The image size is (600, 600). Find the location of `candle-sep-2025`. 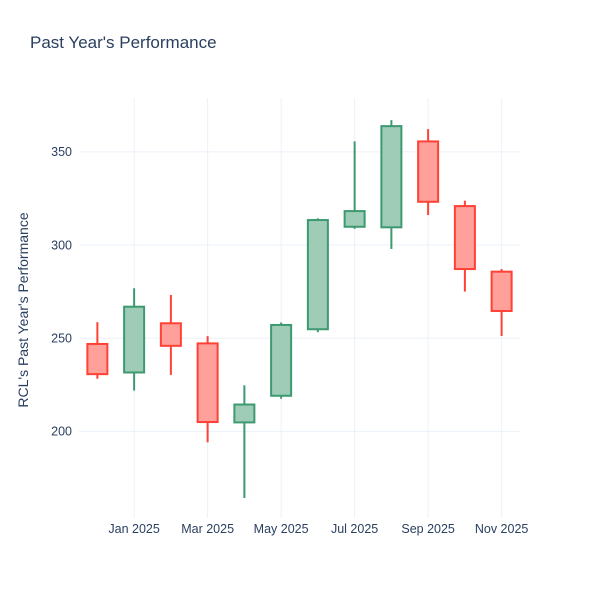

candle-sep-2025 is located at coordinates (428, 172).